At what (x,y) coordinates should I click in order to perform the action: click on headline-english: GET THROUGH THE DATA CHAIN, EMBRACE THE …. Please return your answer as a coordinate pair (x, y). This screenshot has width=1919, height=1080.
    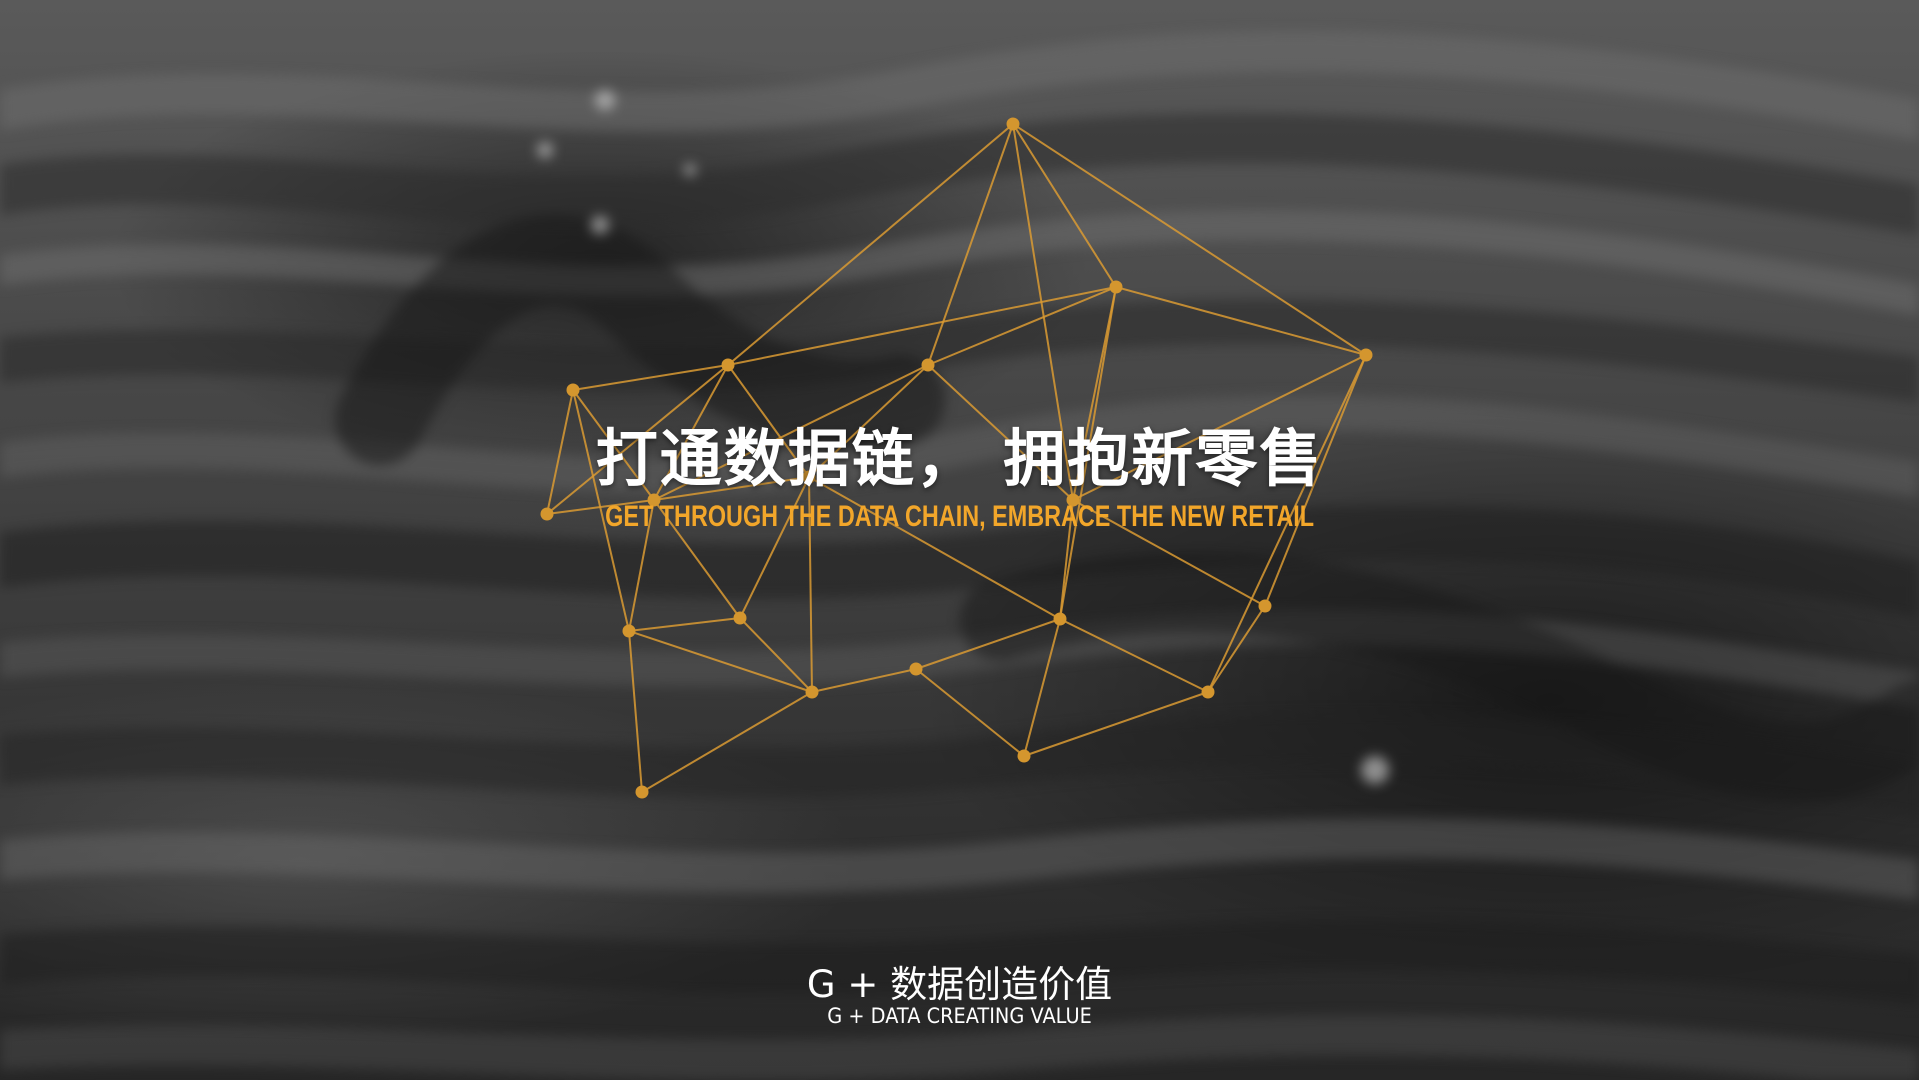
    Looking at the image, I should click on (960, 516).